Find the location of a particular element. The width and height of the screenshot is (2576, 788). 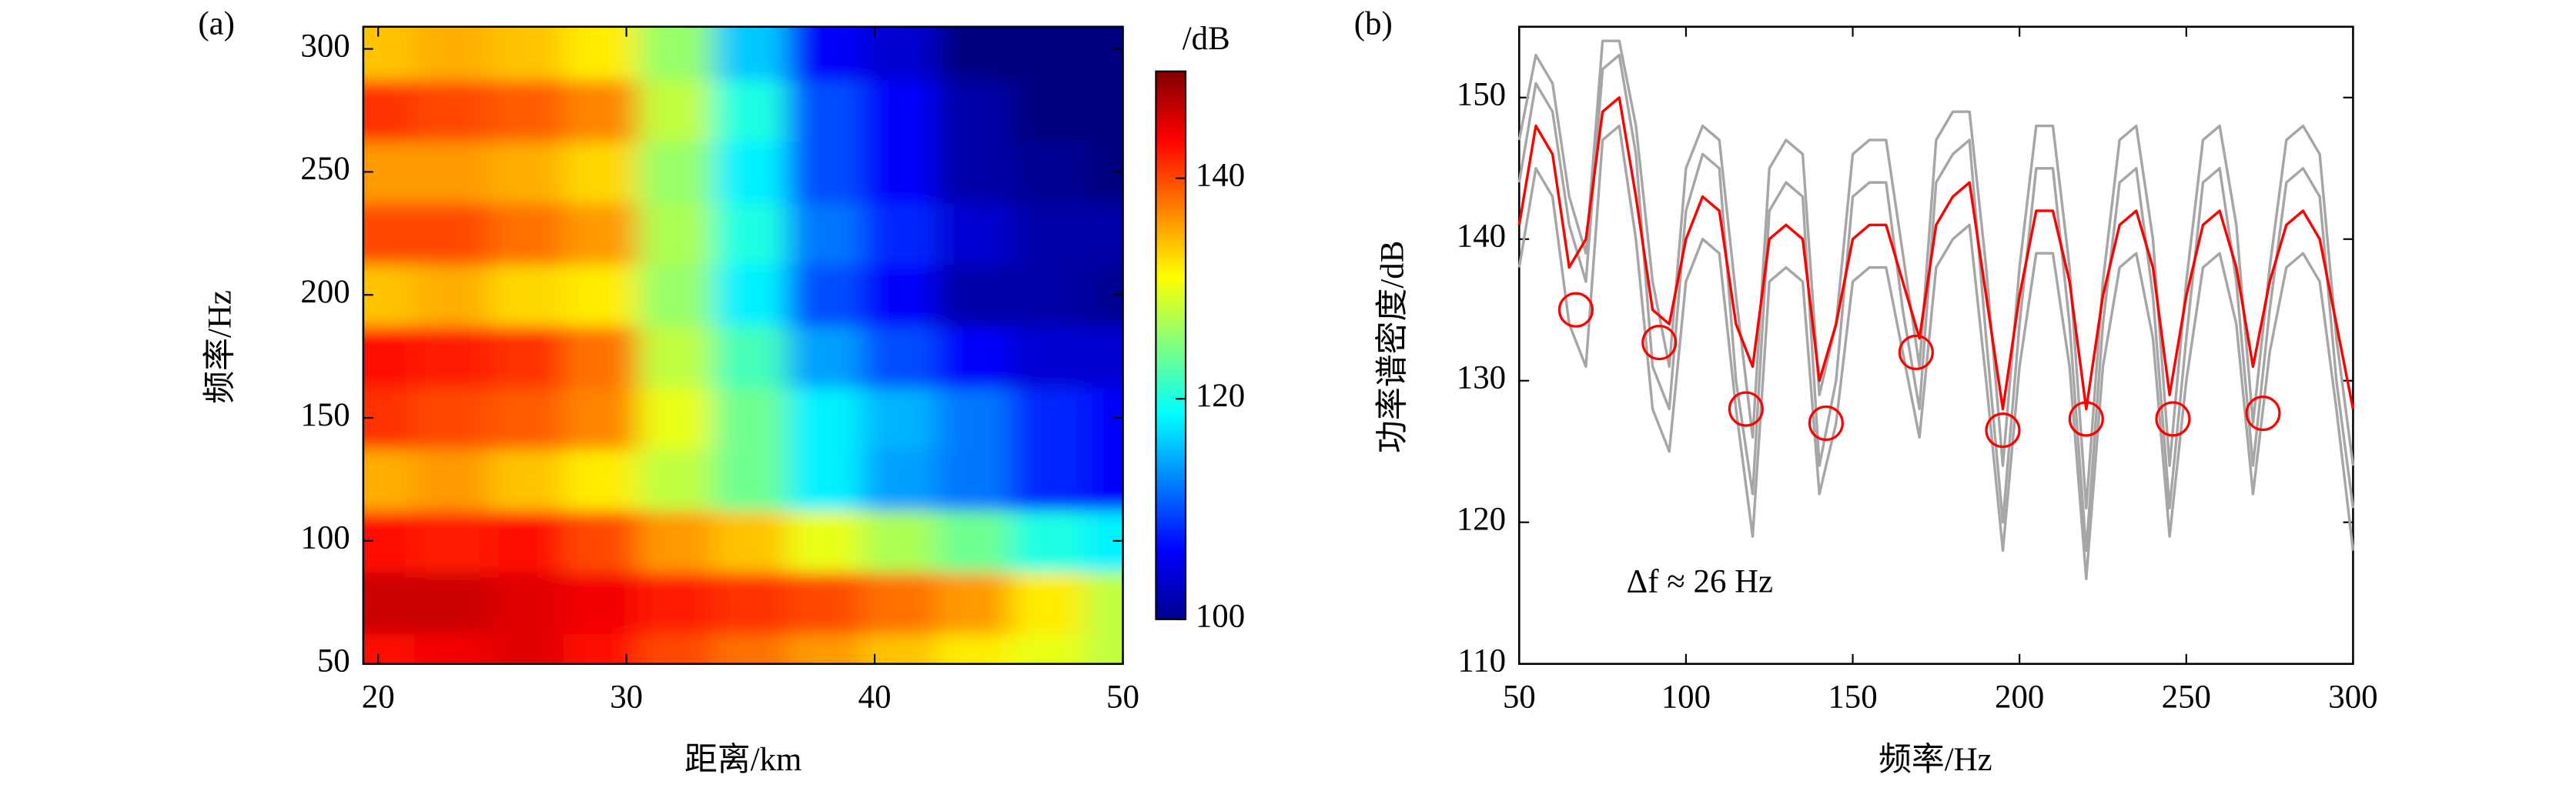

y-tick-label: 120 is located at coordinates (1482, 520).